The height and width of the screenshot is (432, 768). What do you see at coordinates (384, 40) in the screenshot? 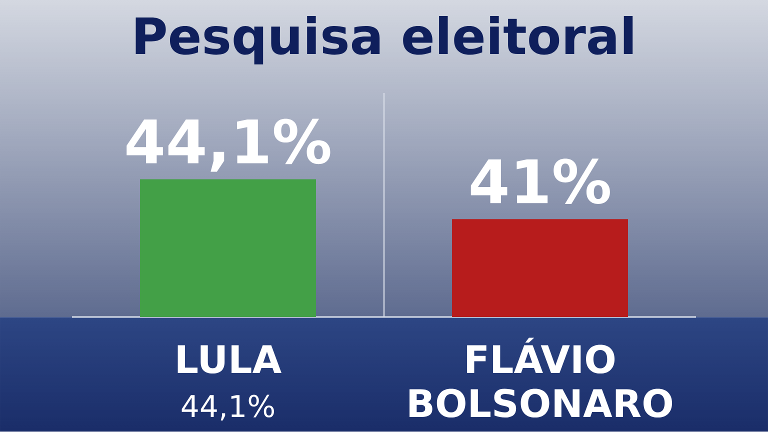
I see `chart-title: Pesquisa eleitoral` at bounding box center [384, 40].